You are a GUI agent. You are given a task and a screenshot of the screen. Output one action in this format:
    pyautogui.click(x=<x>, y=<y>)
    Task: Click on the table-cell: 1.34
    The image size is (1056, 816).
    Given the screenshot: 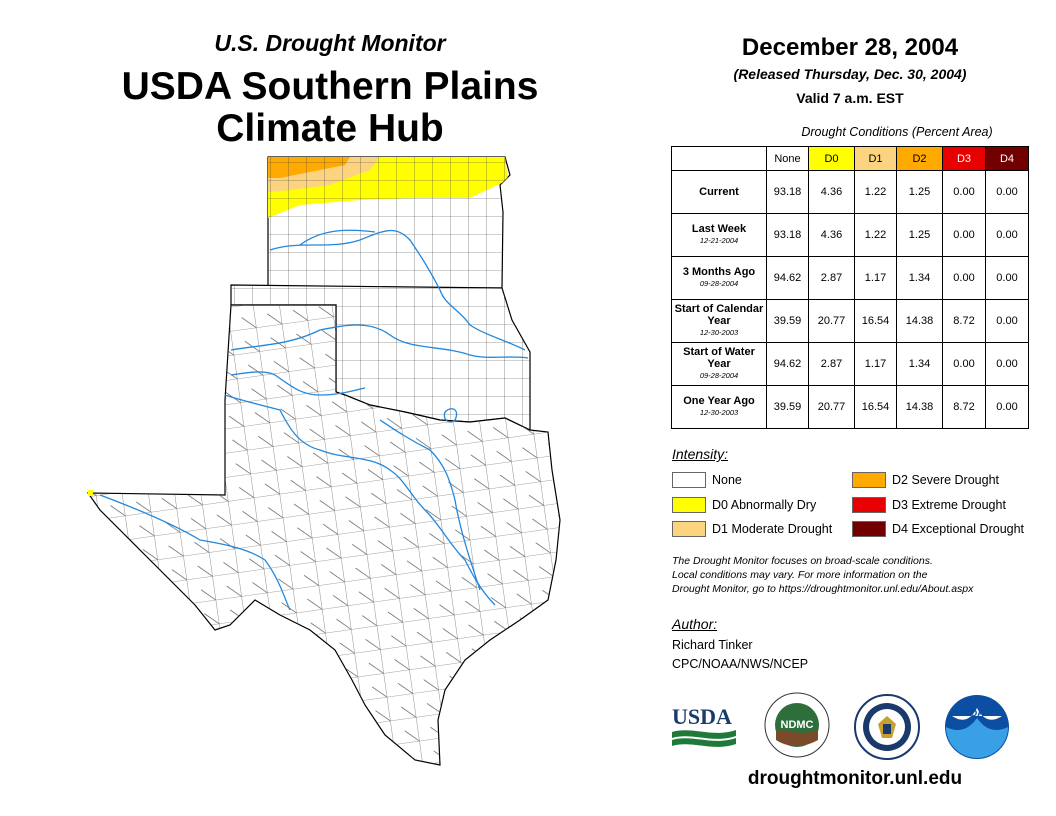 What is the action you would take?
    pyautogui.click(x=919, y=364)
    